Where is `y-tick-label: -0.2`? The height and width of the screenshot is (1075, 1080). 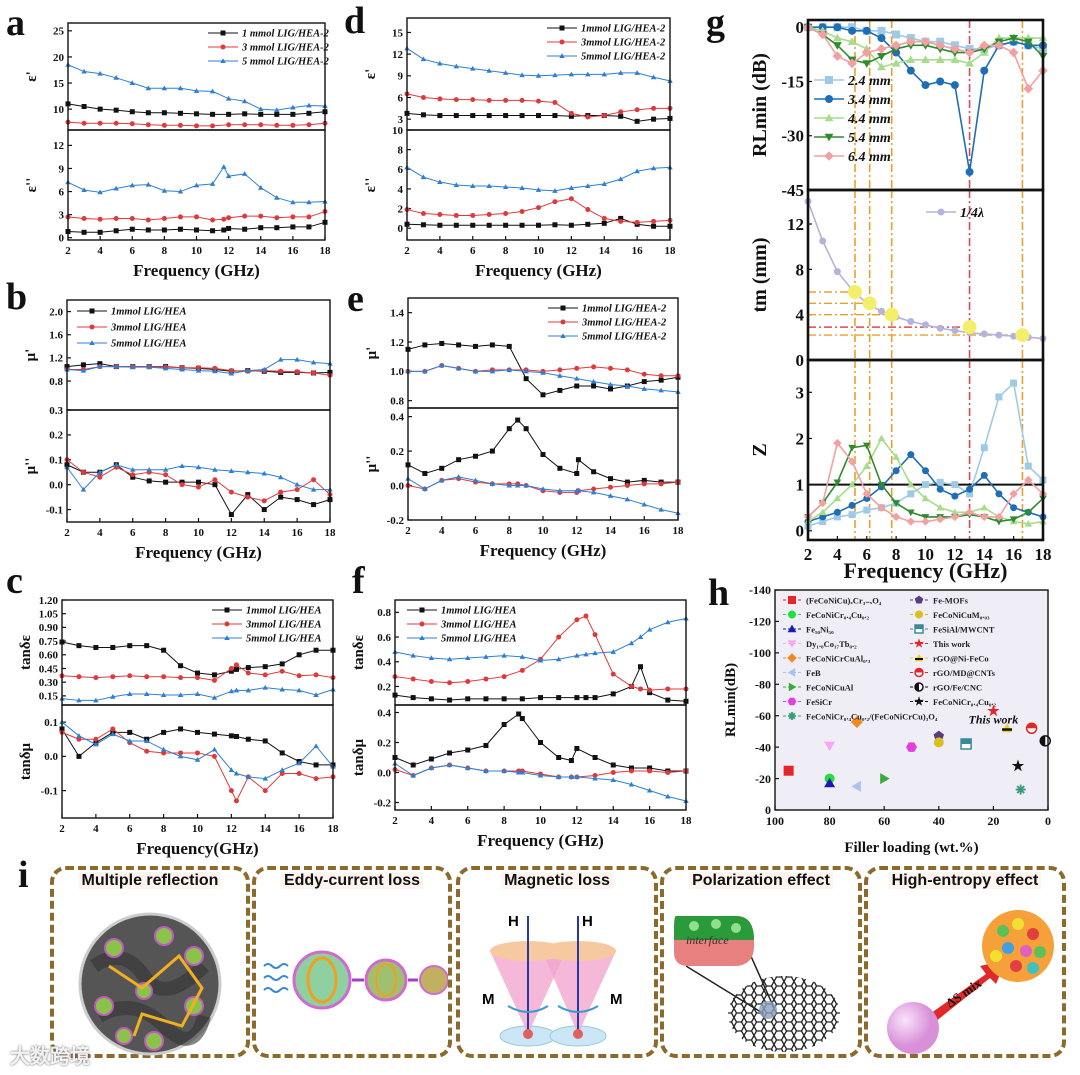
y-tick-label: -0.2 is located at coordinates (383, 803).